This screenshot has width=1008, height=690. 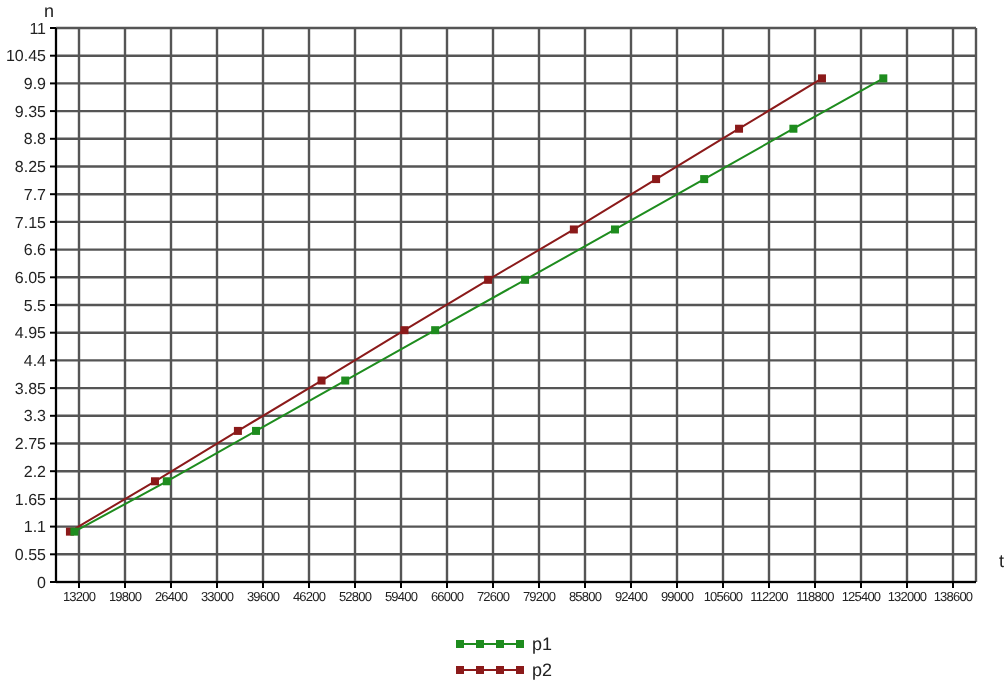 What do you see at coordinates (35, 139) in the screenshot?
I see `y-tick-label: 8.8` at bounding box center [35, 139].